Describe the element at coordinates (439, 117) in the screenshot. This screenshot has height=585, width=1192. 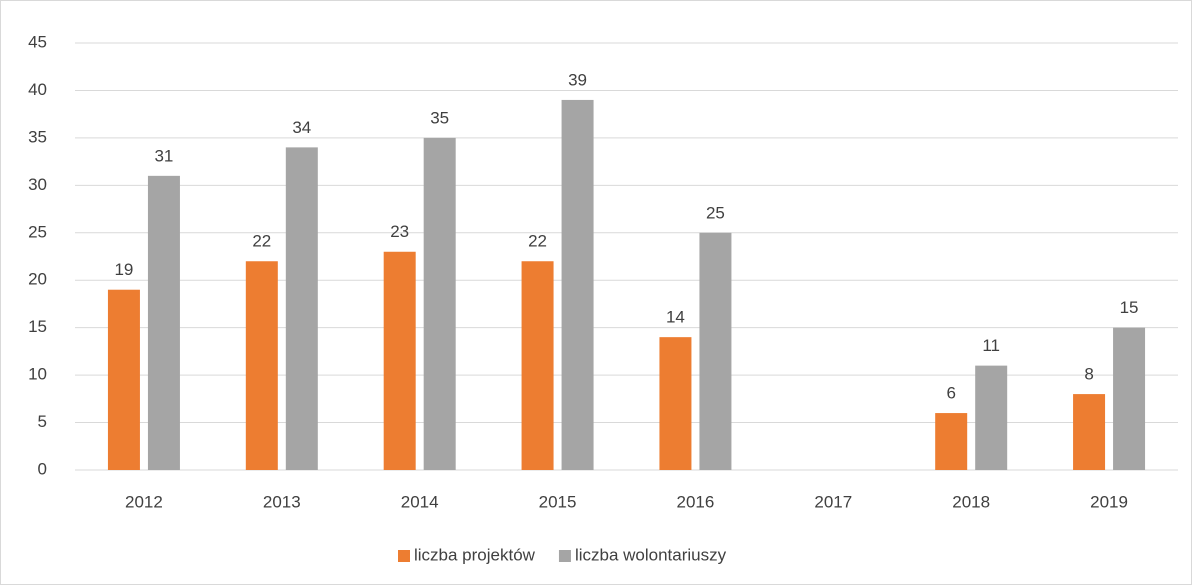
I see `data-label: 35` at that location.